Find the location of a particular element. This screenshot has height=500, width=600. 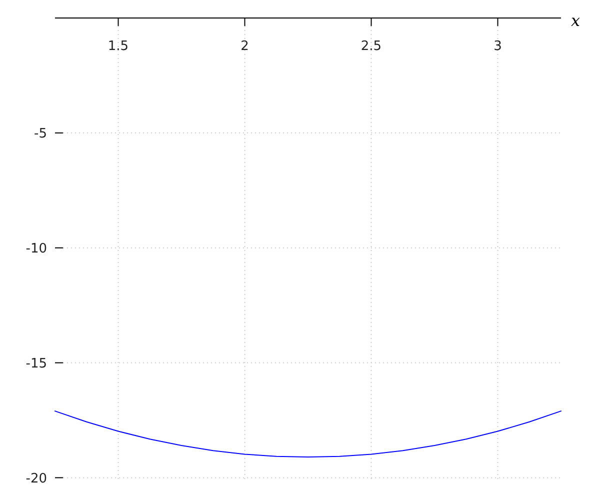

x-tick-label: 2 is located at coordinates (244, 46).